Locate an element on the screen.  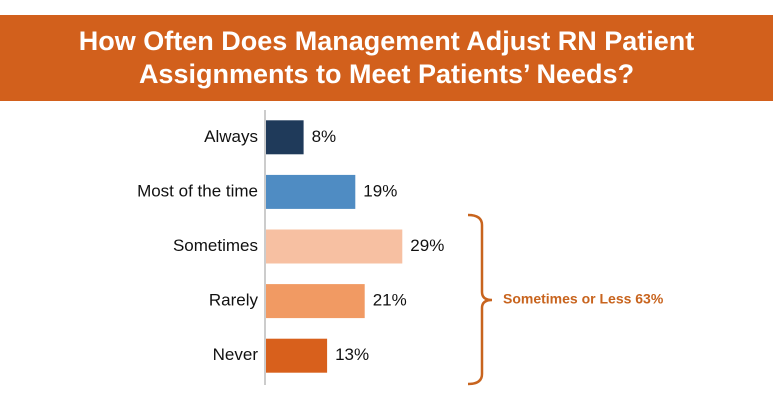
value-label: 13% is located at coordinates (352, 354).